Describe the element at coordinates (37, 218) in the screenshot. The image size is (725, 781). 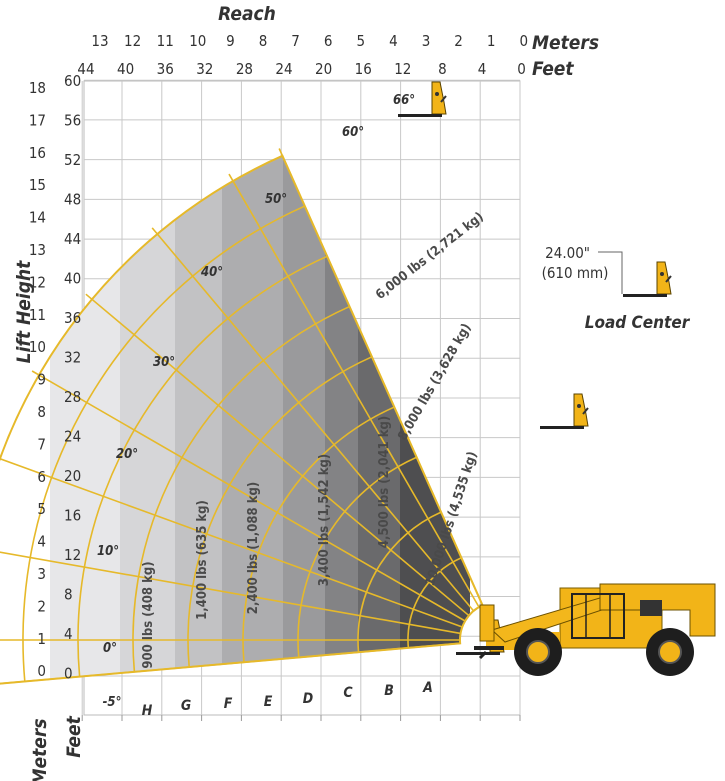
I see `lift-meters-tick: 14` at that location.